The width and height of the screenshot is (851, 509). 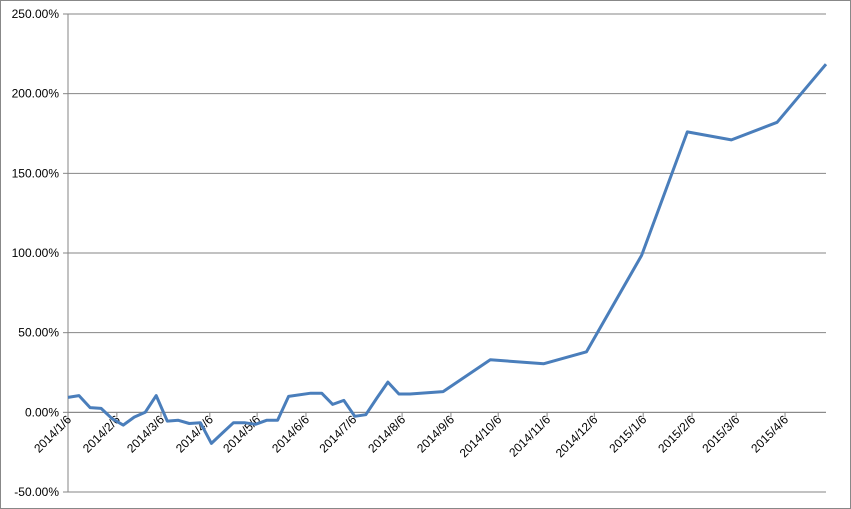 What do you see at coordinates (36, 173) in the screenshot?
I see `y-tick-label: 150.00%` at bounding box center [36, 173].